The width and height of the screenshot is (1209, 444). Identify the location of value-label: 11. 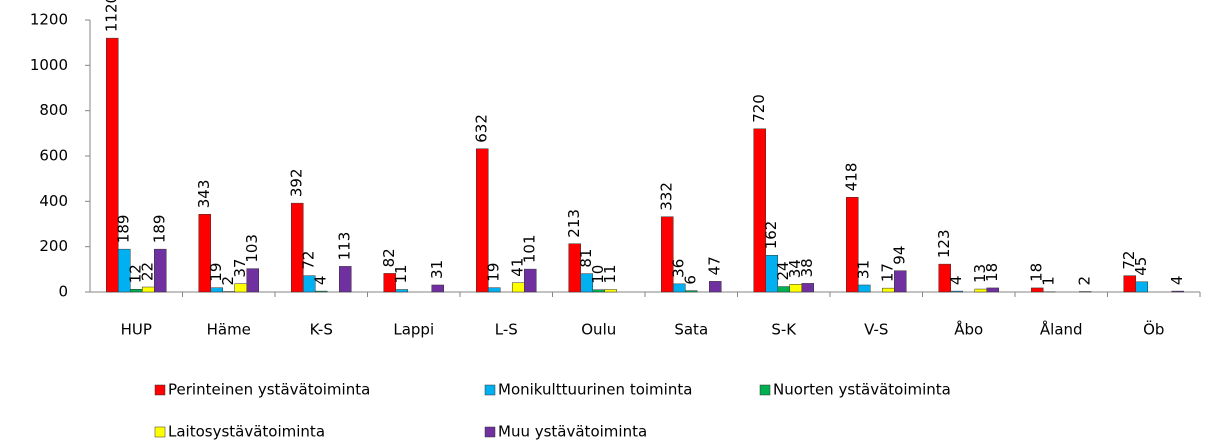
(610, 273).